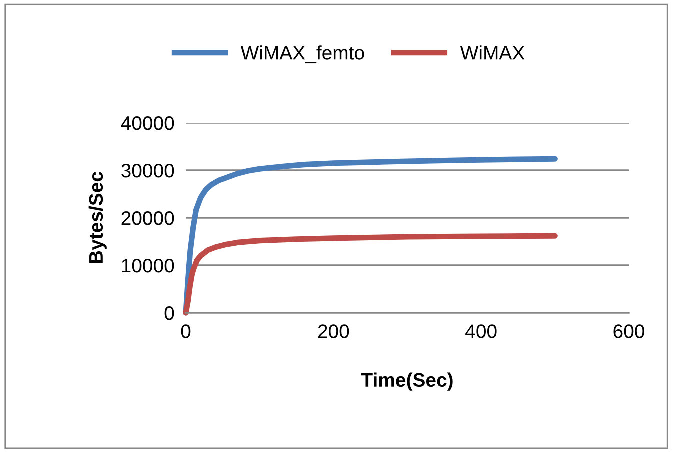 The width and height of the screenshot is (673, 453). I want to click on y-tick-label: 10000, so click(148, 265).